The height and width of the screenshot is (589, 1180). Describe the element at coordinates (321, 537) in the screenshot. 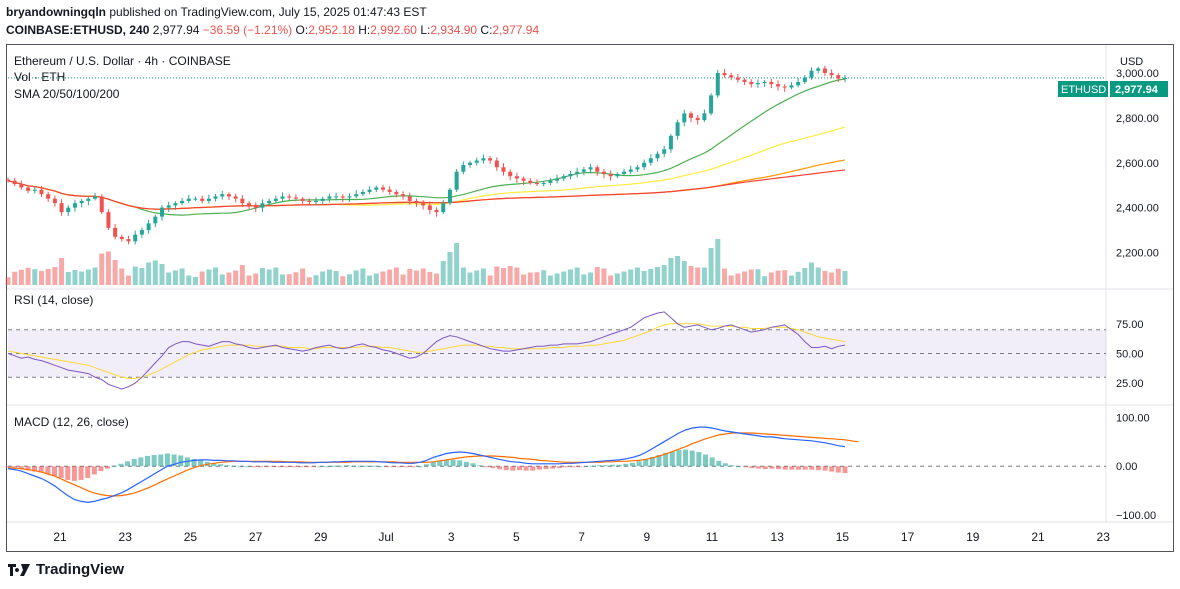

I see `time-tick-label: 29` at that location.